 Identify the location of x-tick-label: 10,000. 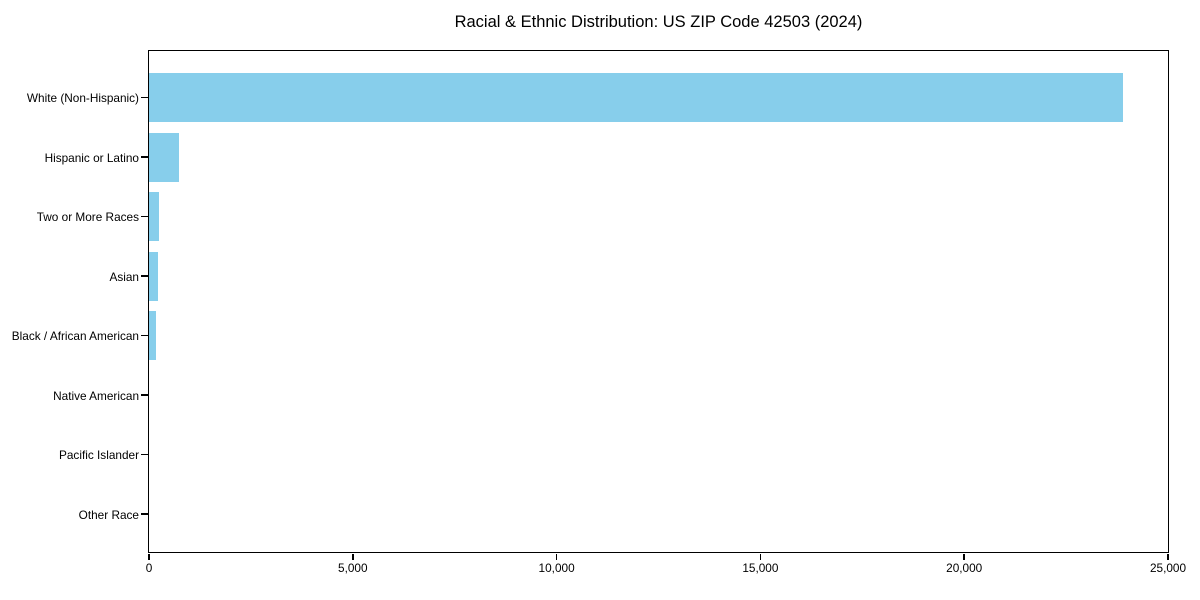
(556, 568).